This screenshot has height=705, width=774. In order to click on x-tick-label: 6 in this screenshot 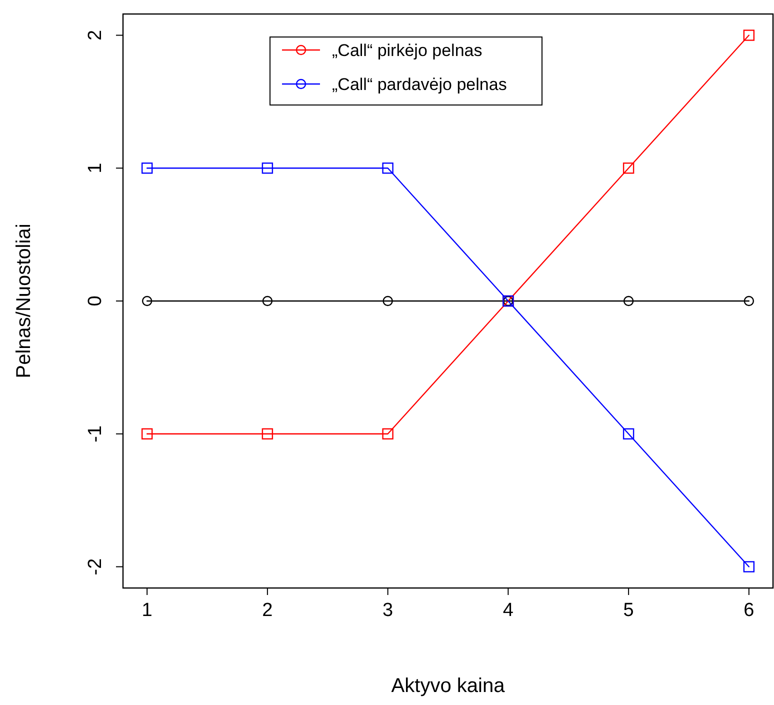, I will do `click(749, 610)`.